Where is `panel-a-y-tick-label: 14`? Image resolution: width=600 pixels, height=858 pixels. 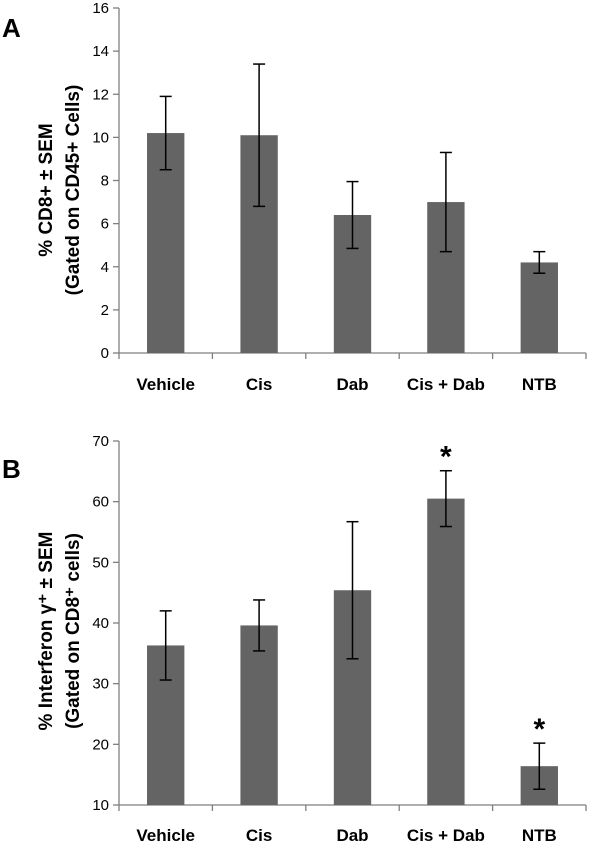 panel-a-y-tick-label: 14 is located at coordinates (100, 51).